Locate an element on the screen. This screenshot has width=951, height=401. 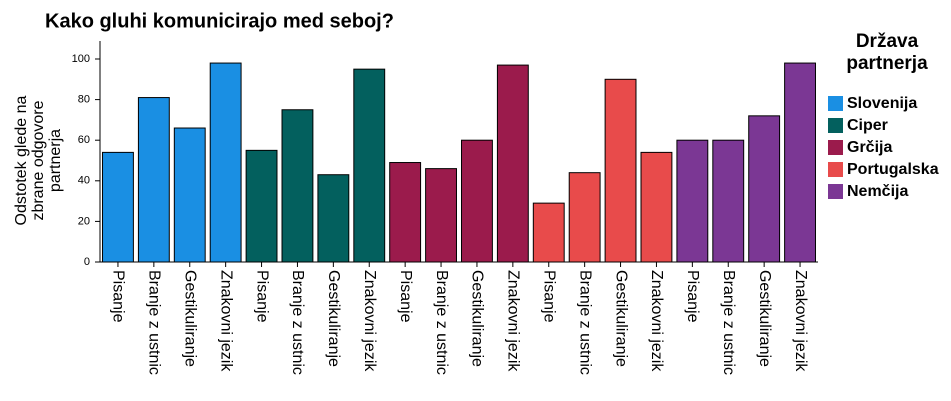
y-axis-label: Odstotek glede na is located at coordinates (21, 160).